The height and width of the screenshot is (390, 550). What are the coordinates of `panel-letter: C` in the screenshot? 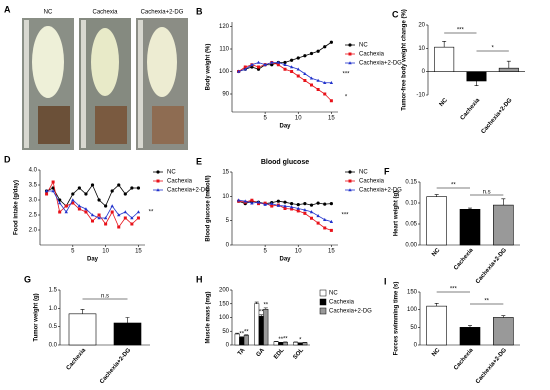 It's located at (395, 14).